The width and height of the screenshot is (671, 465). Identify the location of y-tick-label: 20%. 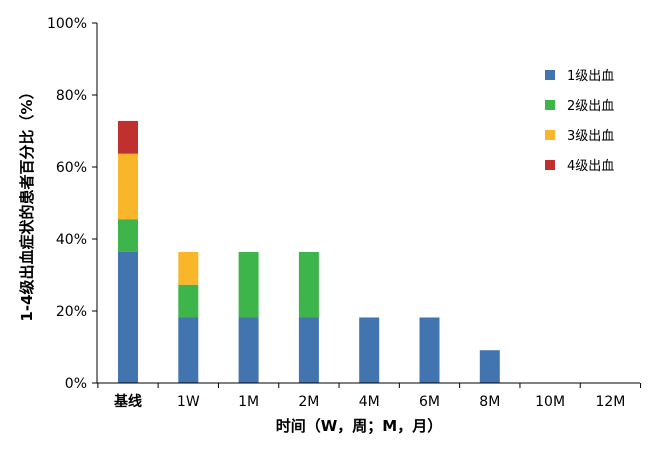
(71, 312).